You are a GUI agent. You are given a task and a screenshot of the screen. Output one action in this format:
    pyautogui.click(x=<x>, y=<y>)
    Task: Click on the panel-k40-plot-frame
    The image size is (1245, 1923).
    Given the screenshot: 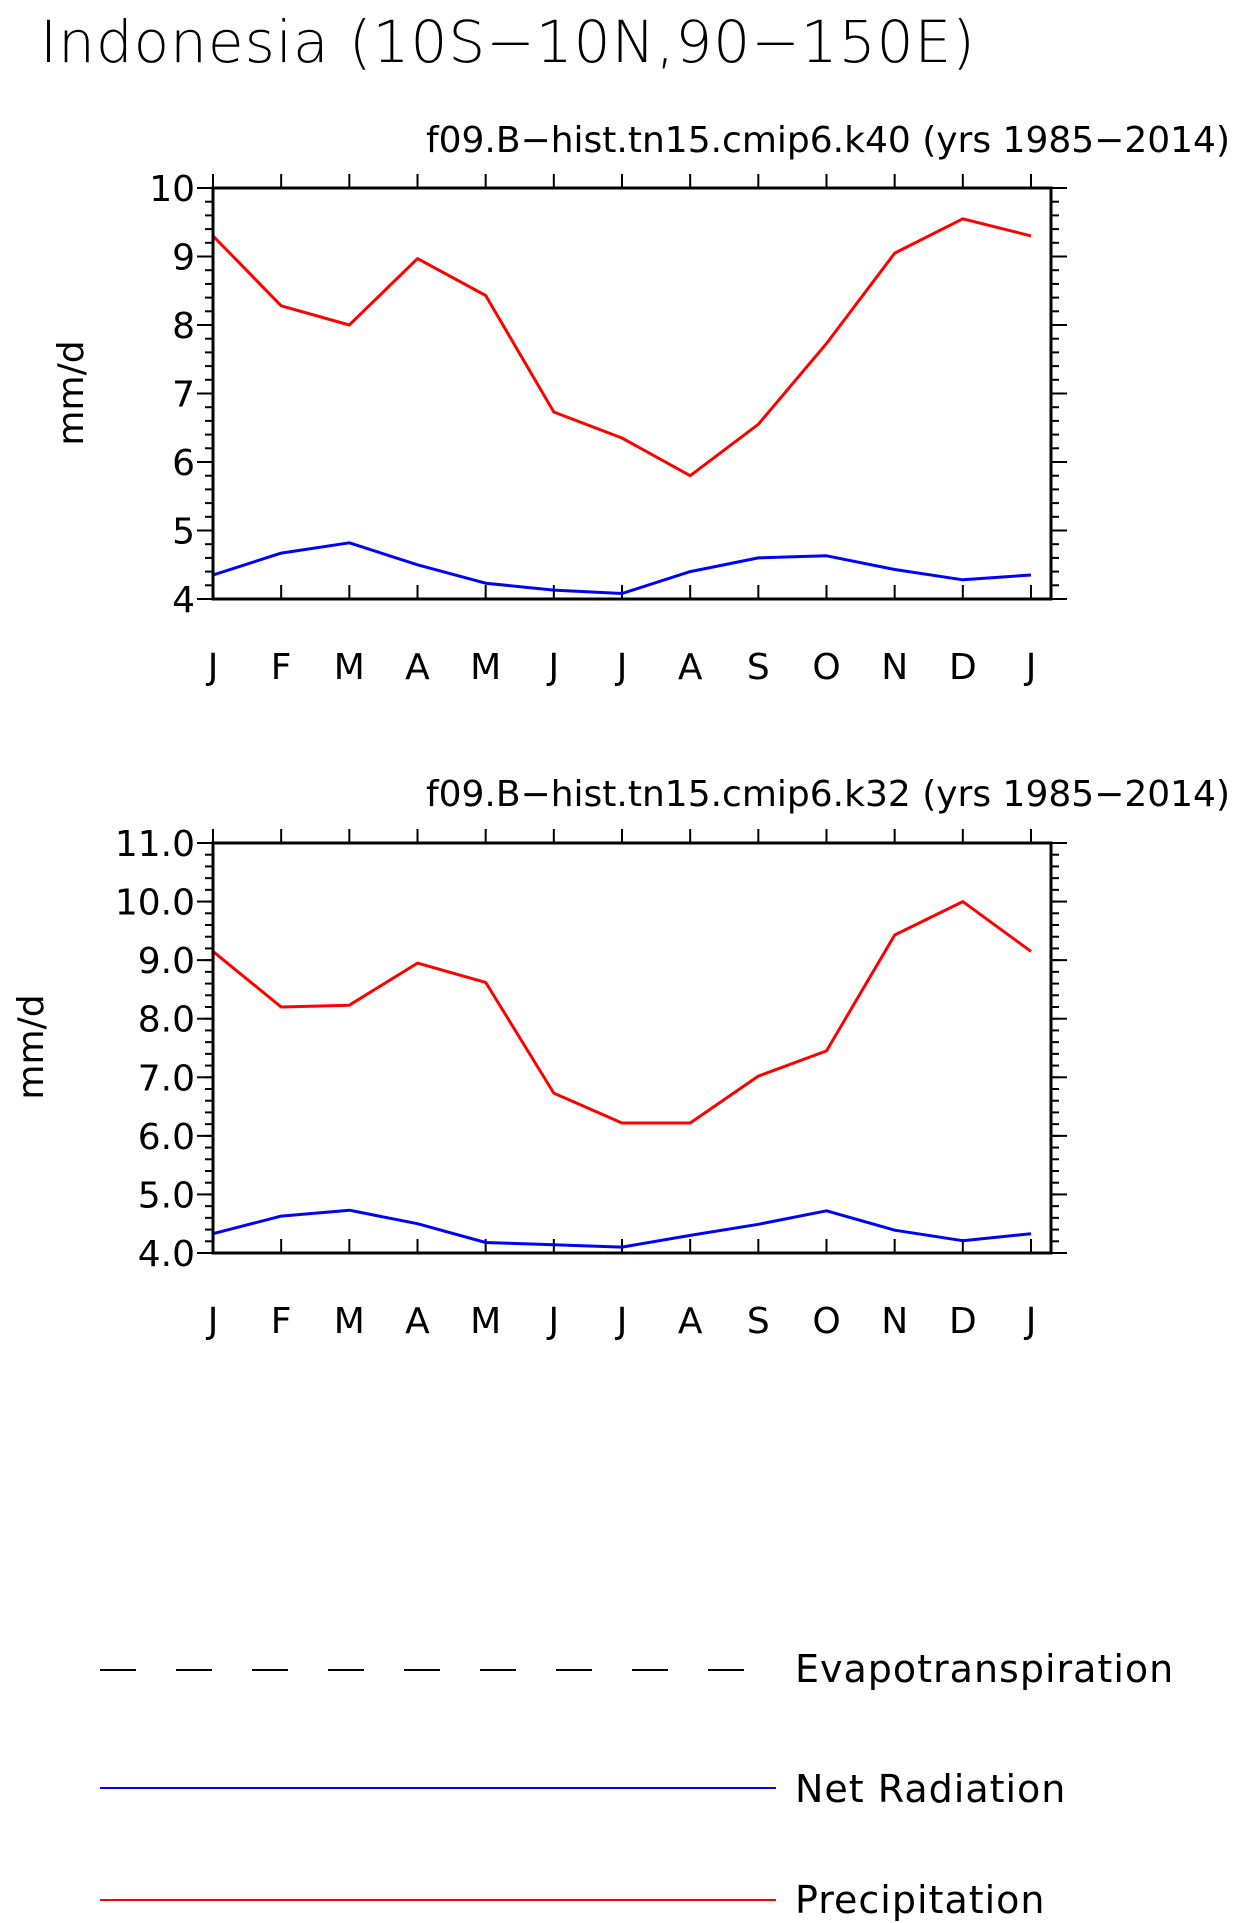 What is the action you would take?
    pyautogui.click(x=632, y=393)
    